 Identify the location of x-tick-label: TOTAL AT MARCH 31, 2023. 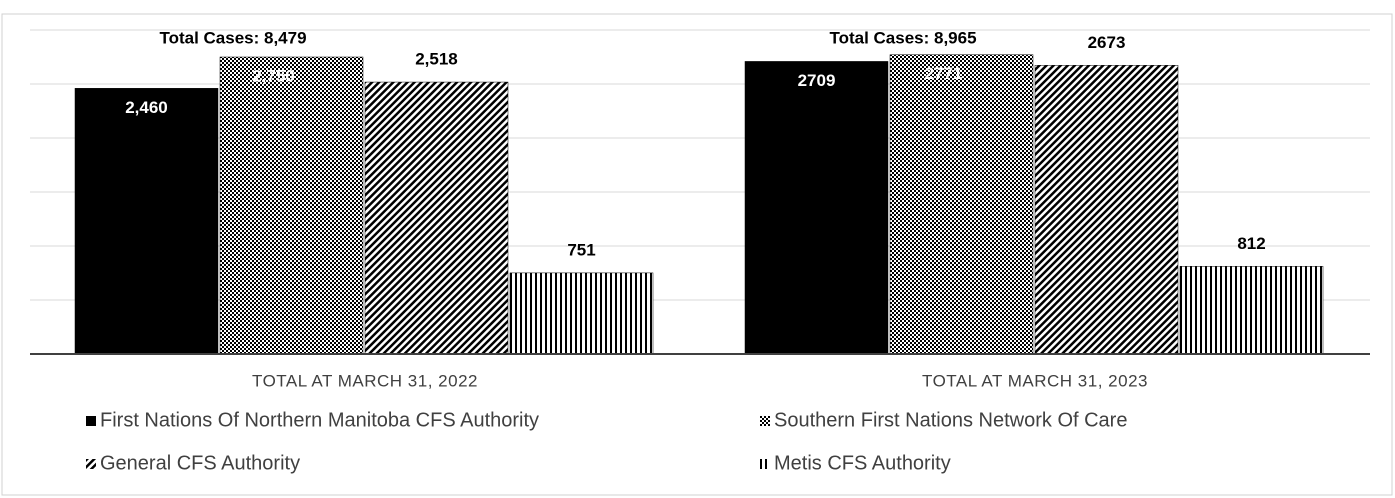
(1035, 380).